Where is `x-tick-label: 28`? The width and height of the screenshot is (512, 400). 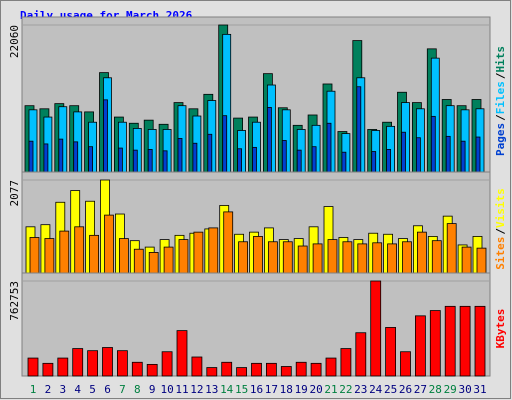
x-tick-label: 28 is located at coordinates (435, 389).